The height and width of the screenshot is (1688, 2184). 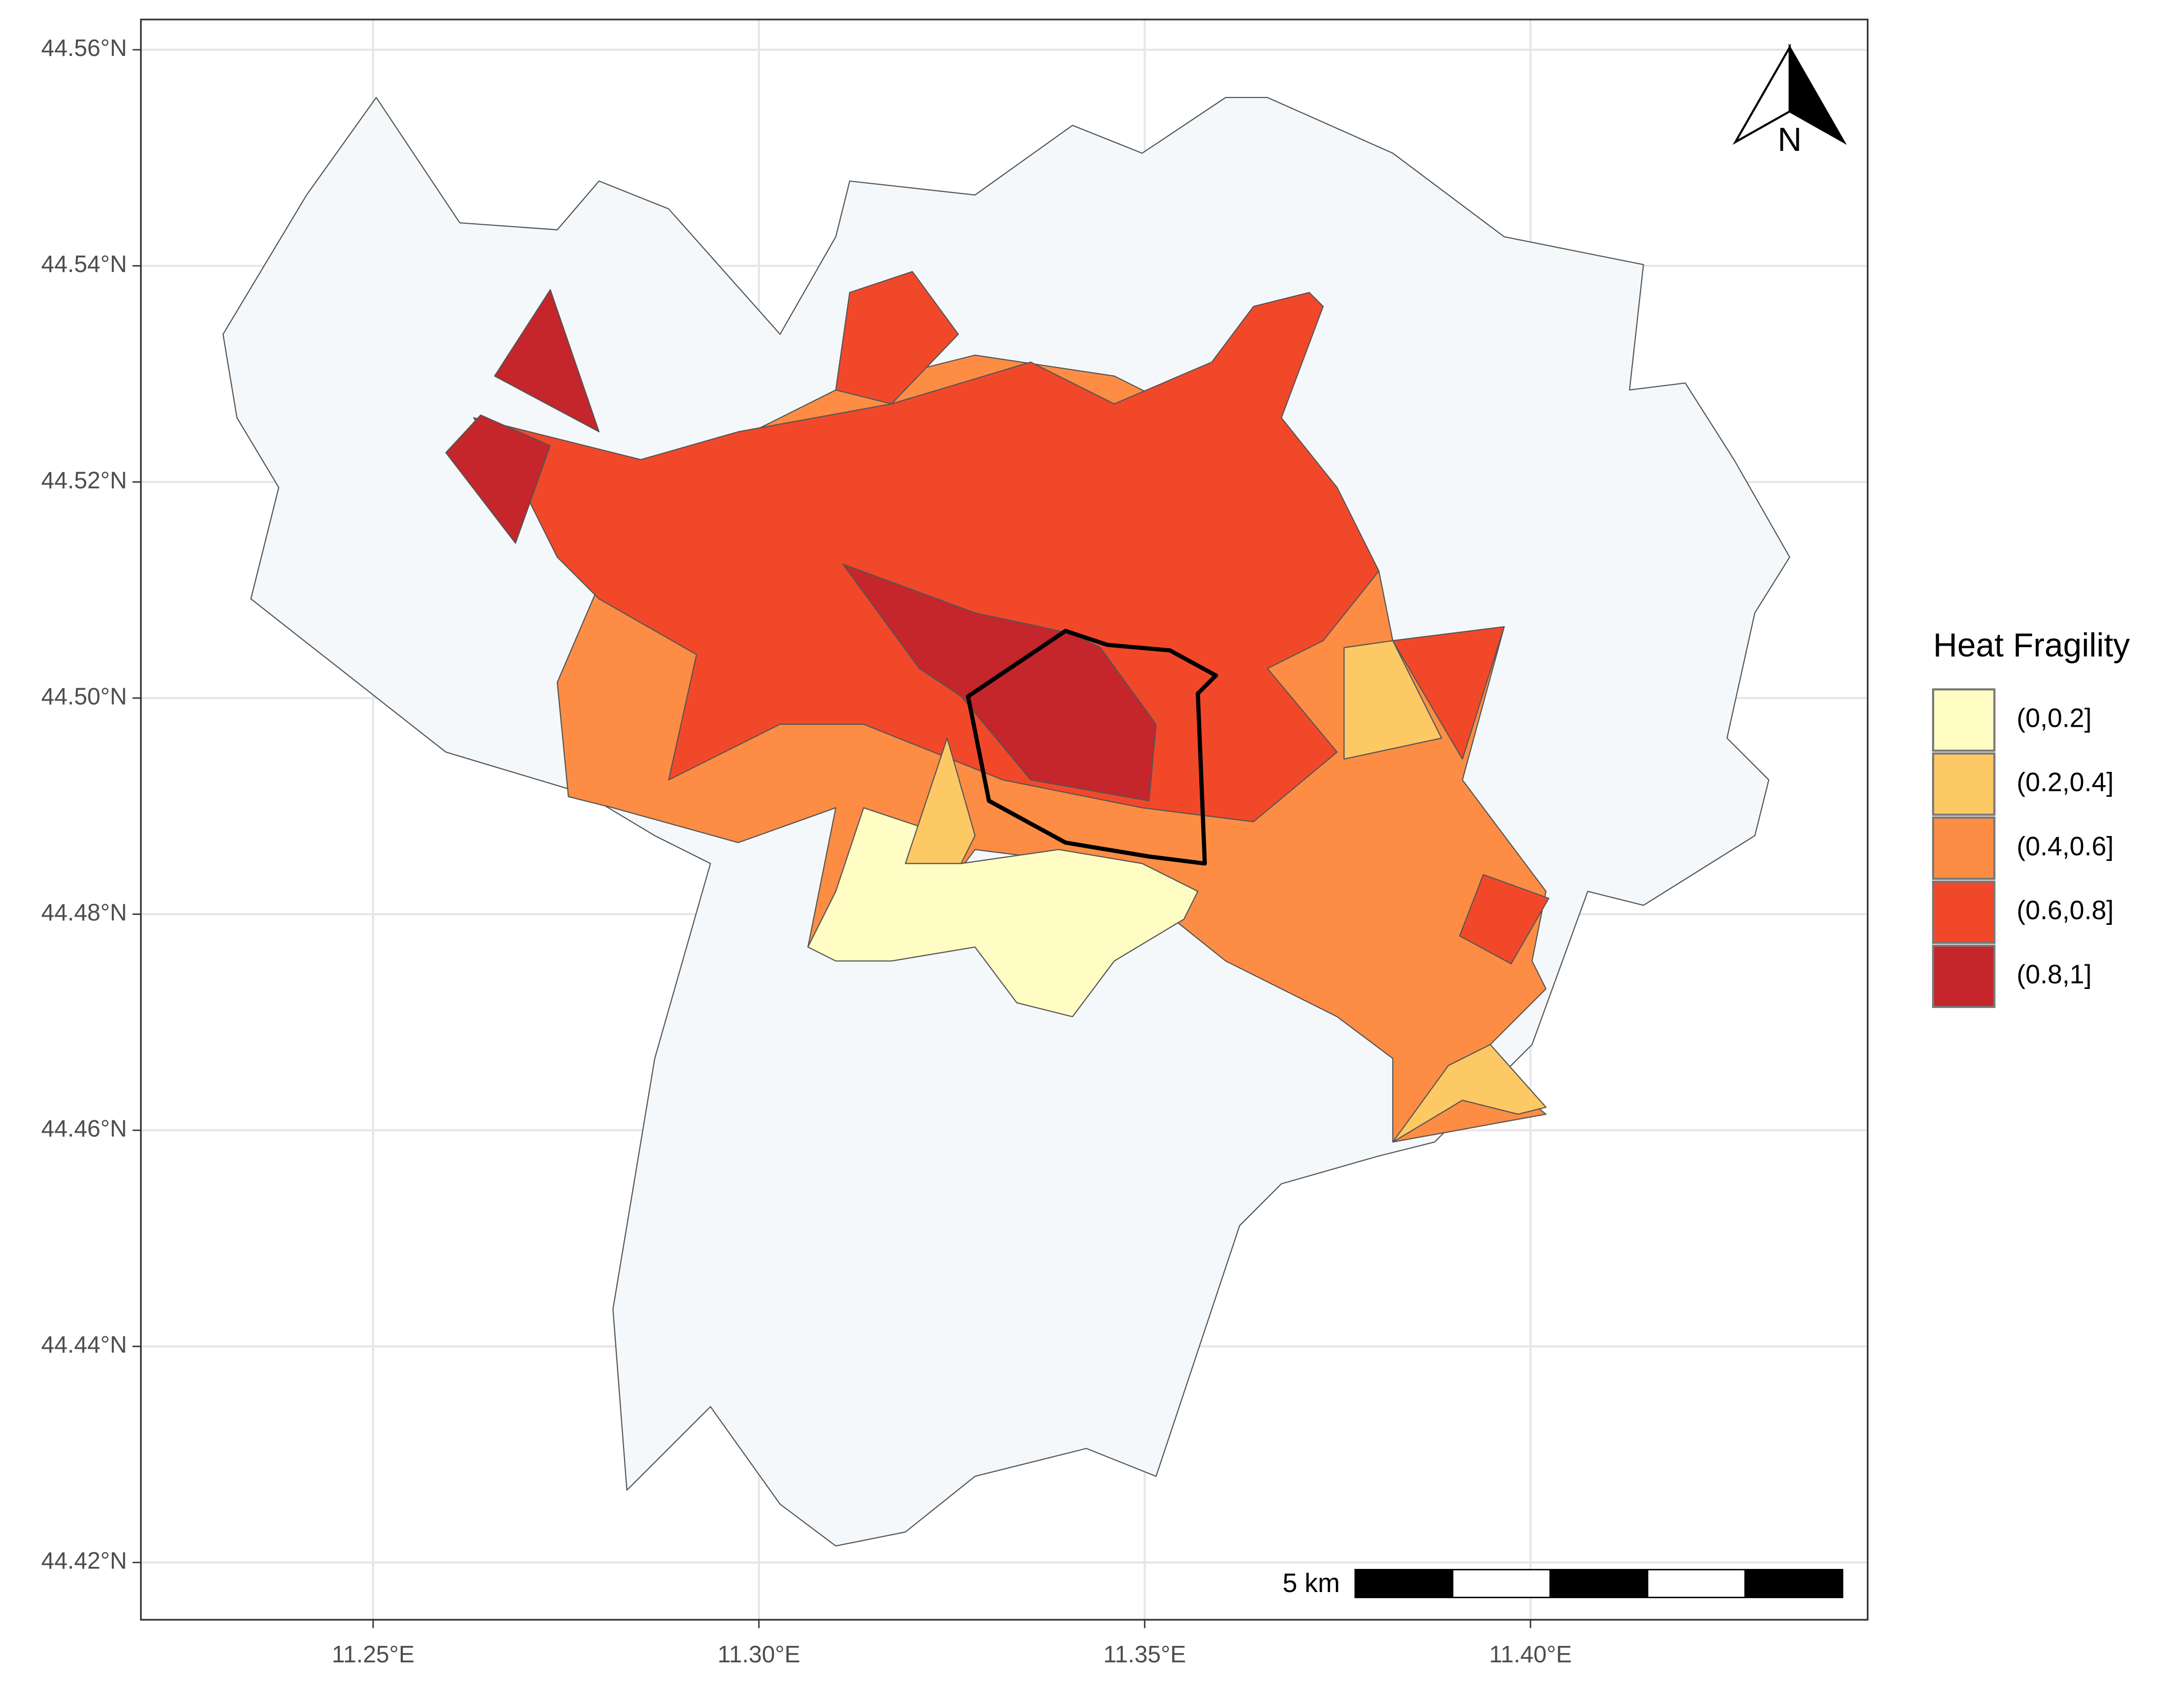 I want to click on scale-bar-label: 5 km, so click(x=1311, y=1583).